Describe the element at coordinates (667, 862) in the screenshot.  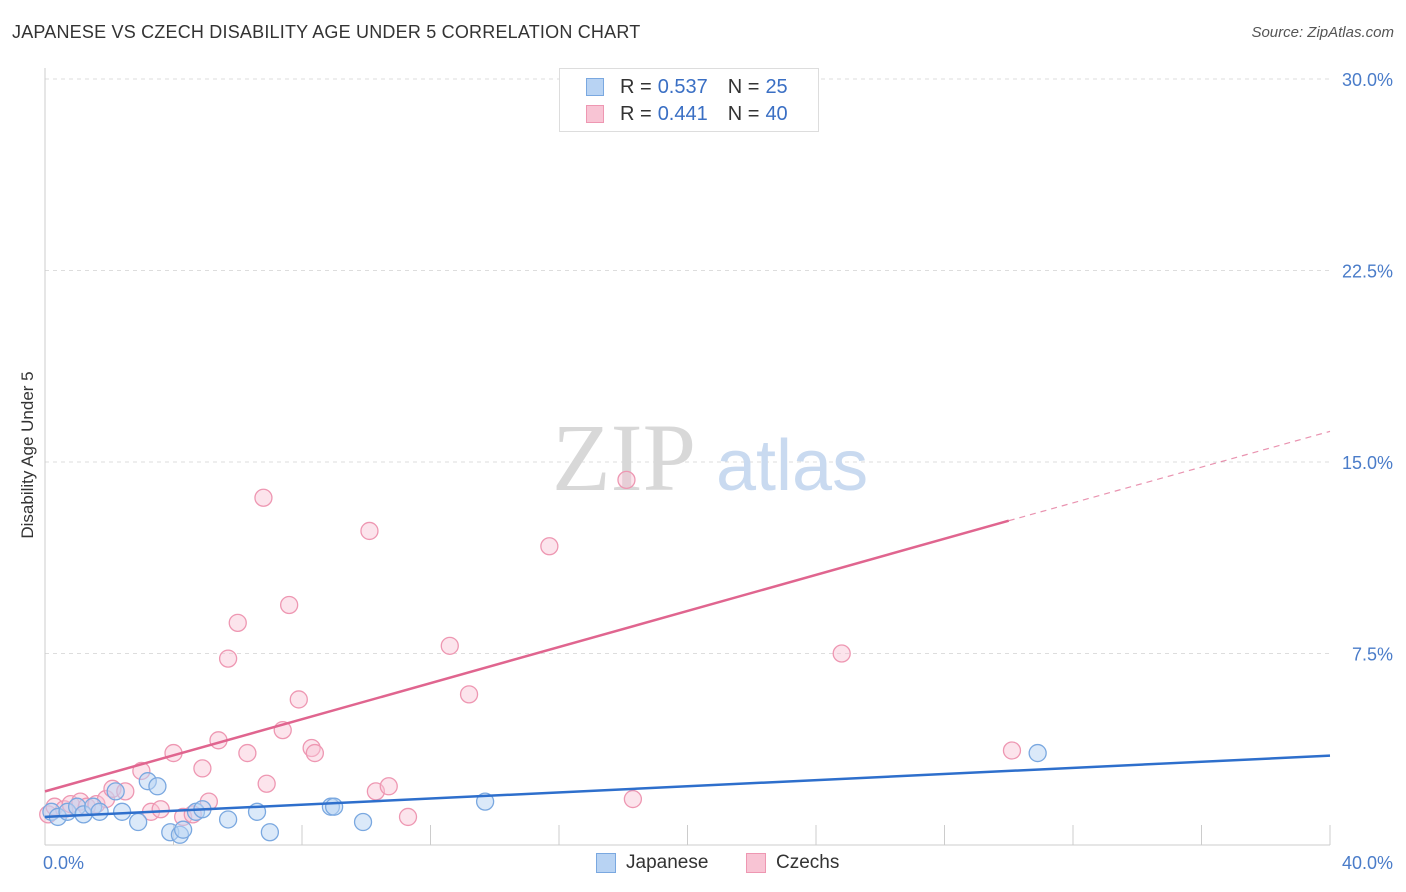
I see `japanese-legend-label: Japanese` at that location.